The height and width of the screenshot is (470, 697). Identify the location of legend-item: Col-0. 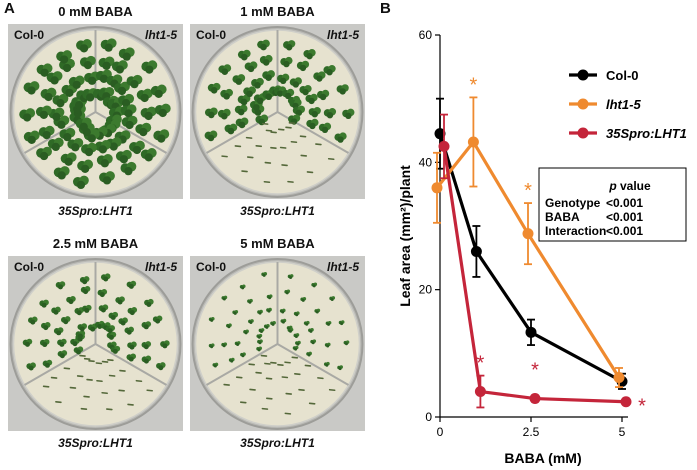
(604, 75).